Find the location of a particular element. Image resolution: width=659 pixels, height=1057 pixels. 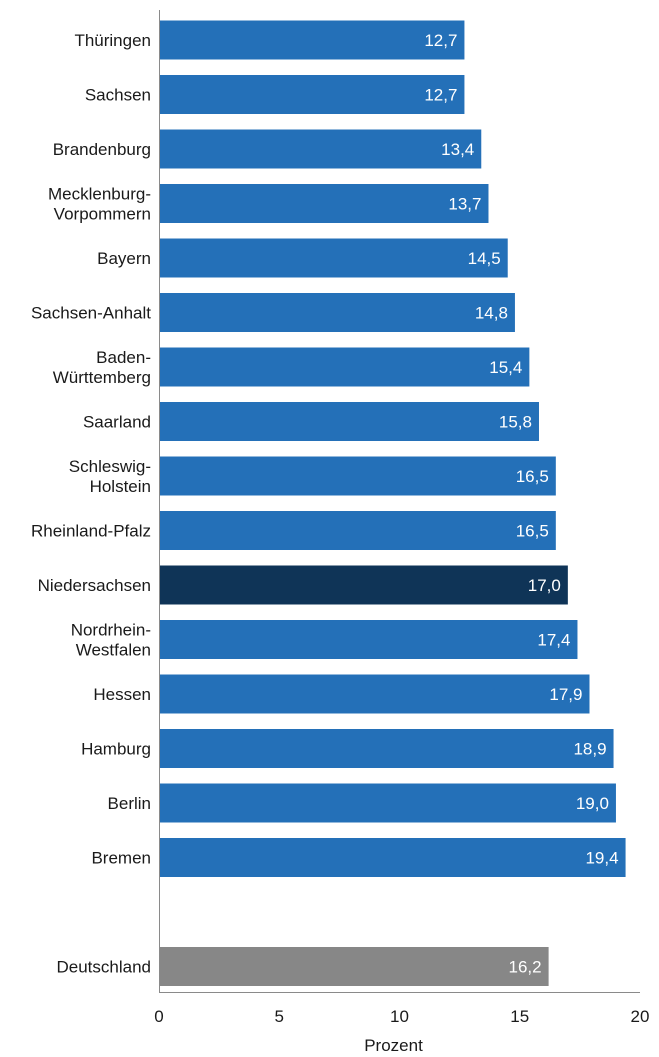

bar-value-label: 19,4 is located at coordinates (601, 858).